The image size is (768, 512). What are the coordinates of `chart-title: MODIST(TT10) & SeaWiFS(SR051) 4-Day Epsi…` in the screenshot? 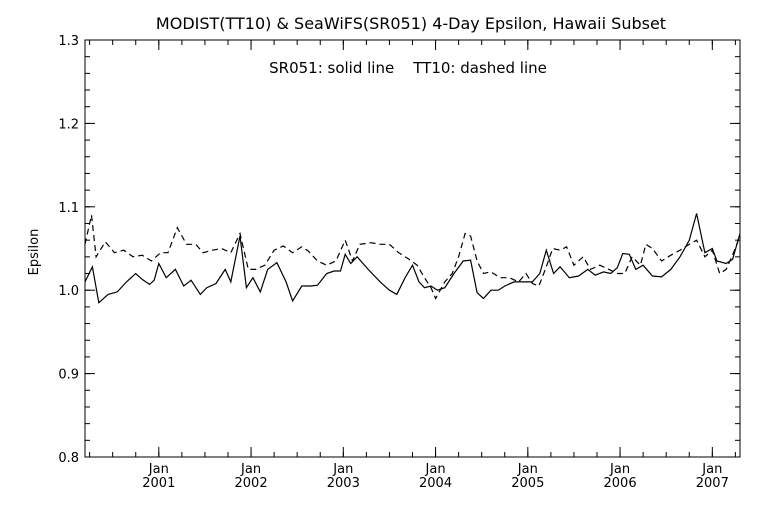 It's located at (411, 23).